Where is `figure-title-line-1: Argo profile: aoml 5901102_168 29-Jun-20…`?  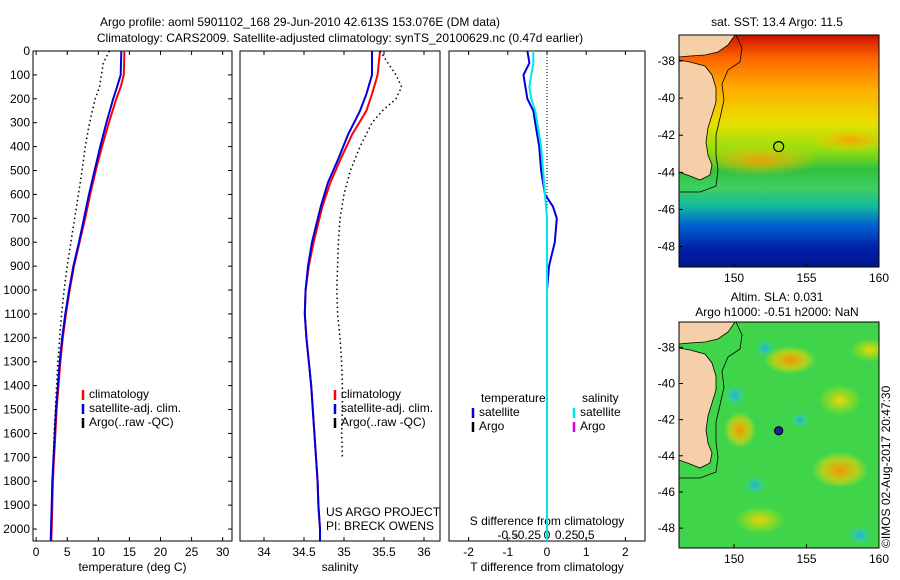 figure-title-line-1: Argo profile: aoml 5901102_168 29-Jun-20… is located at coordinates (300, 22).